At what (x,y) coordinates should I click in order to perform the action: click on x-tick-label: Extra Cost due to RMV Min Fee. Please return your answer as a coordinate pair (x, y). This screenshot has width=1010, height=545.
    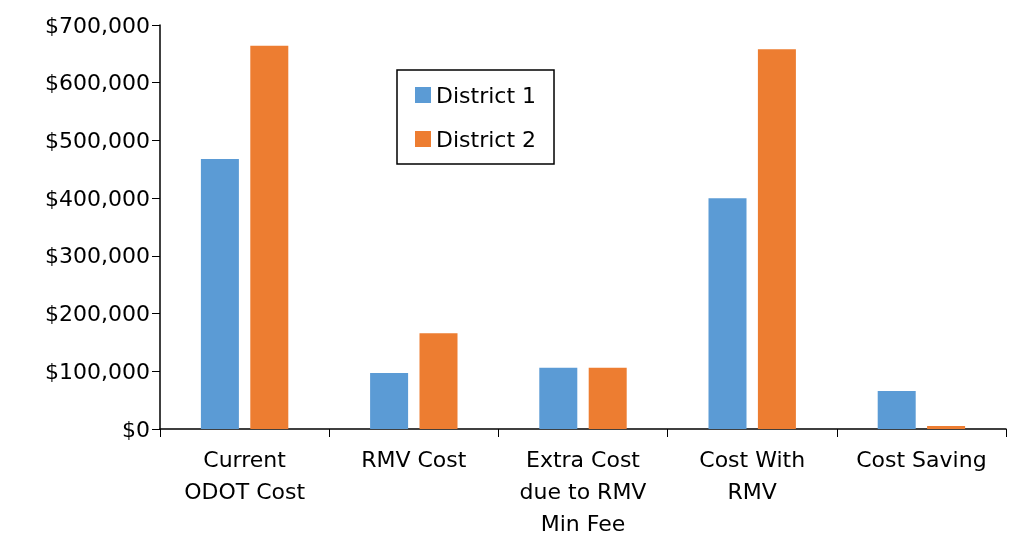
    Looking at the image, I should click on (583, 491).